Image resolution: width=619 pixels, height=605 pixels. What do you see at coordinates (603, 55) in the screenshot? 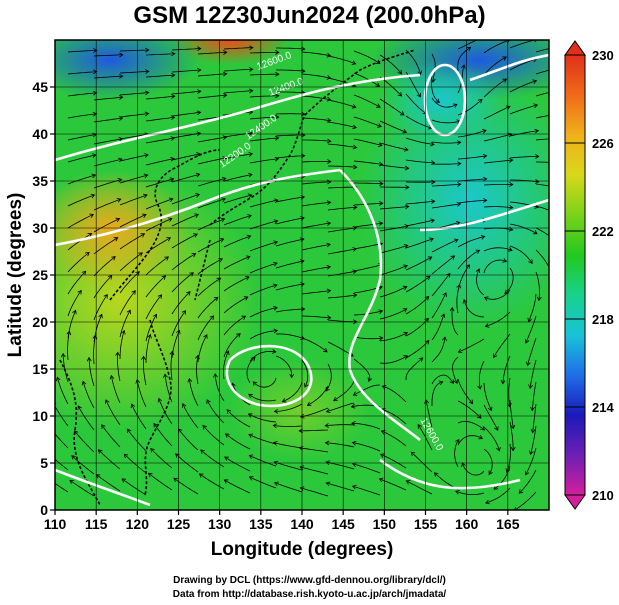
I see `colorbar-tick-label: 230` at bounding box center [603, 55].